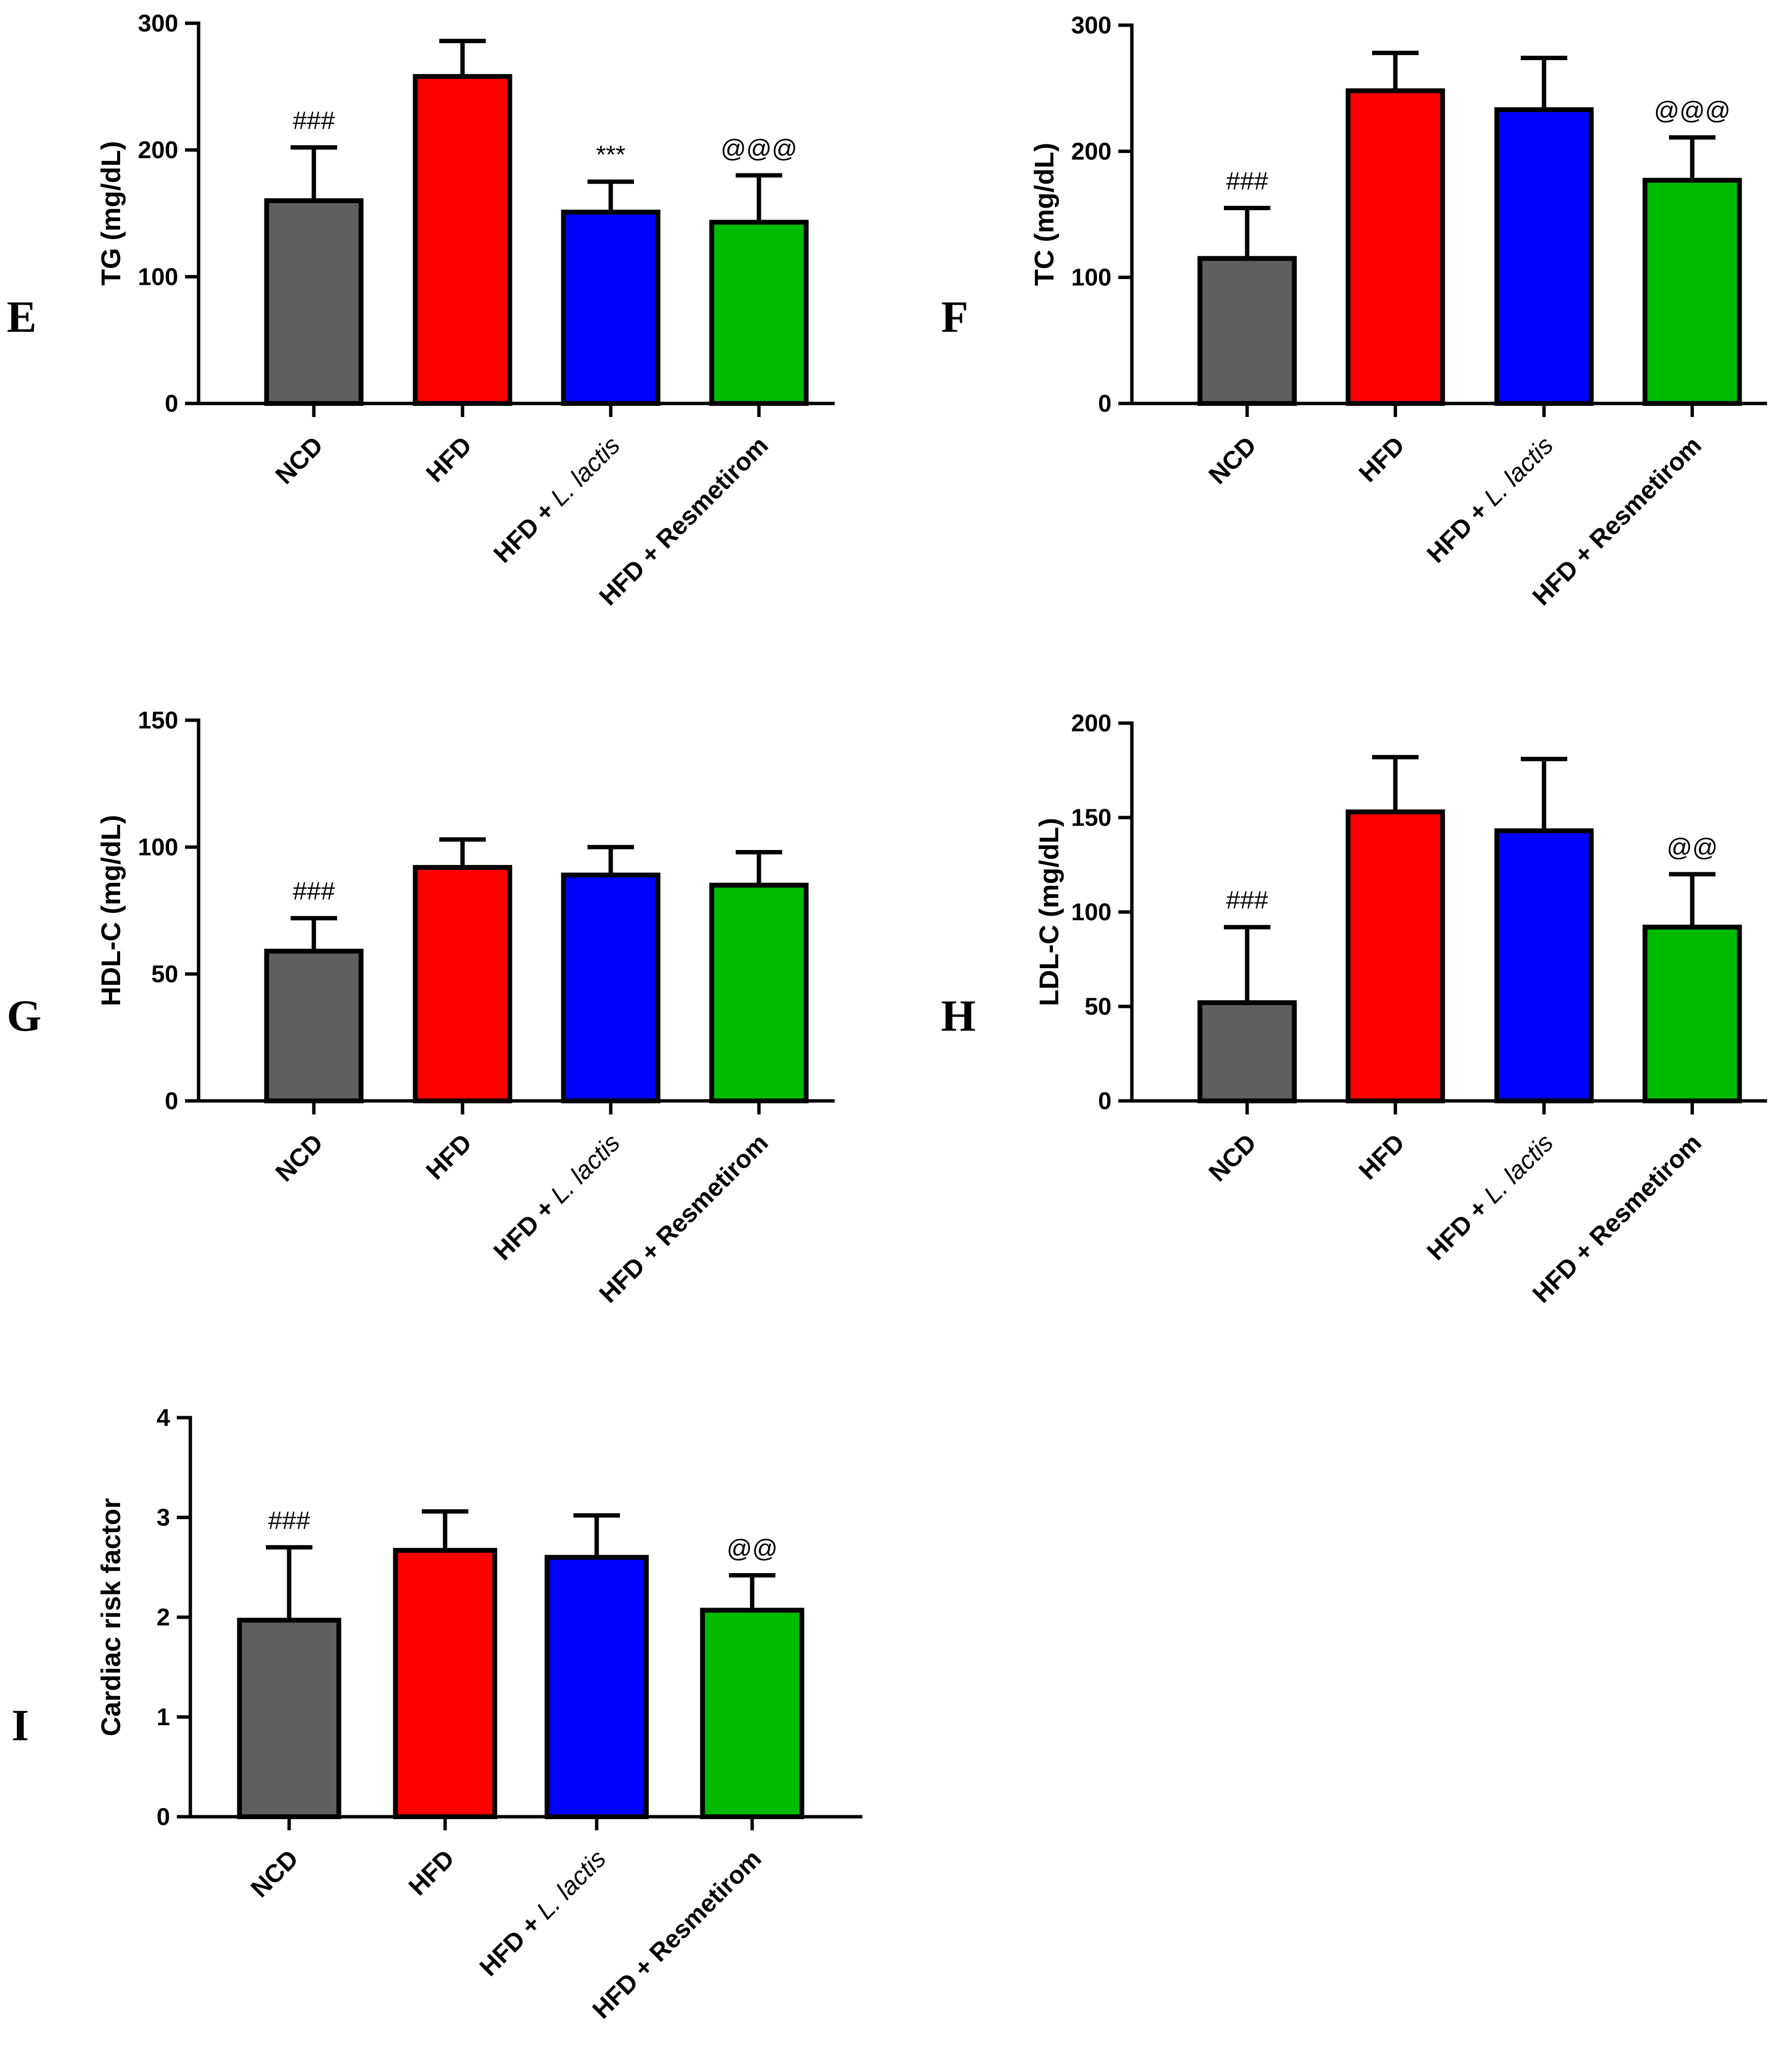 This screenshot has width=1792, height=2056. I want to click on panel-letter: G, so click(24, 1015).